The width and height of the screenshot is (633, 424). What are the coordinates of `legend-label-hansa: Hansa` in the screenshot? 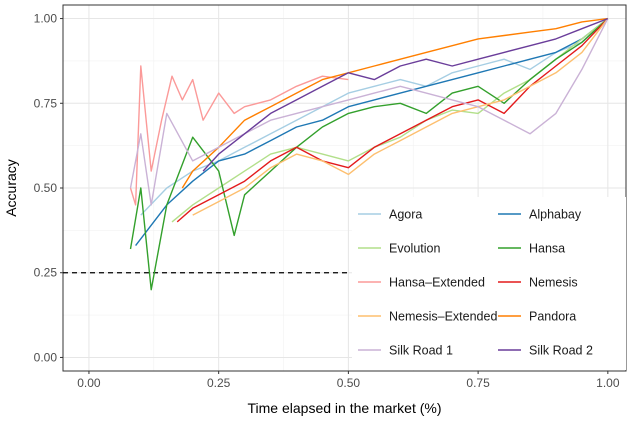 It's located at (547, 249).